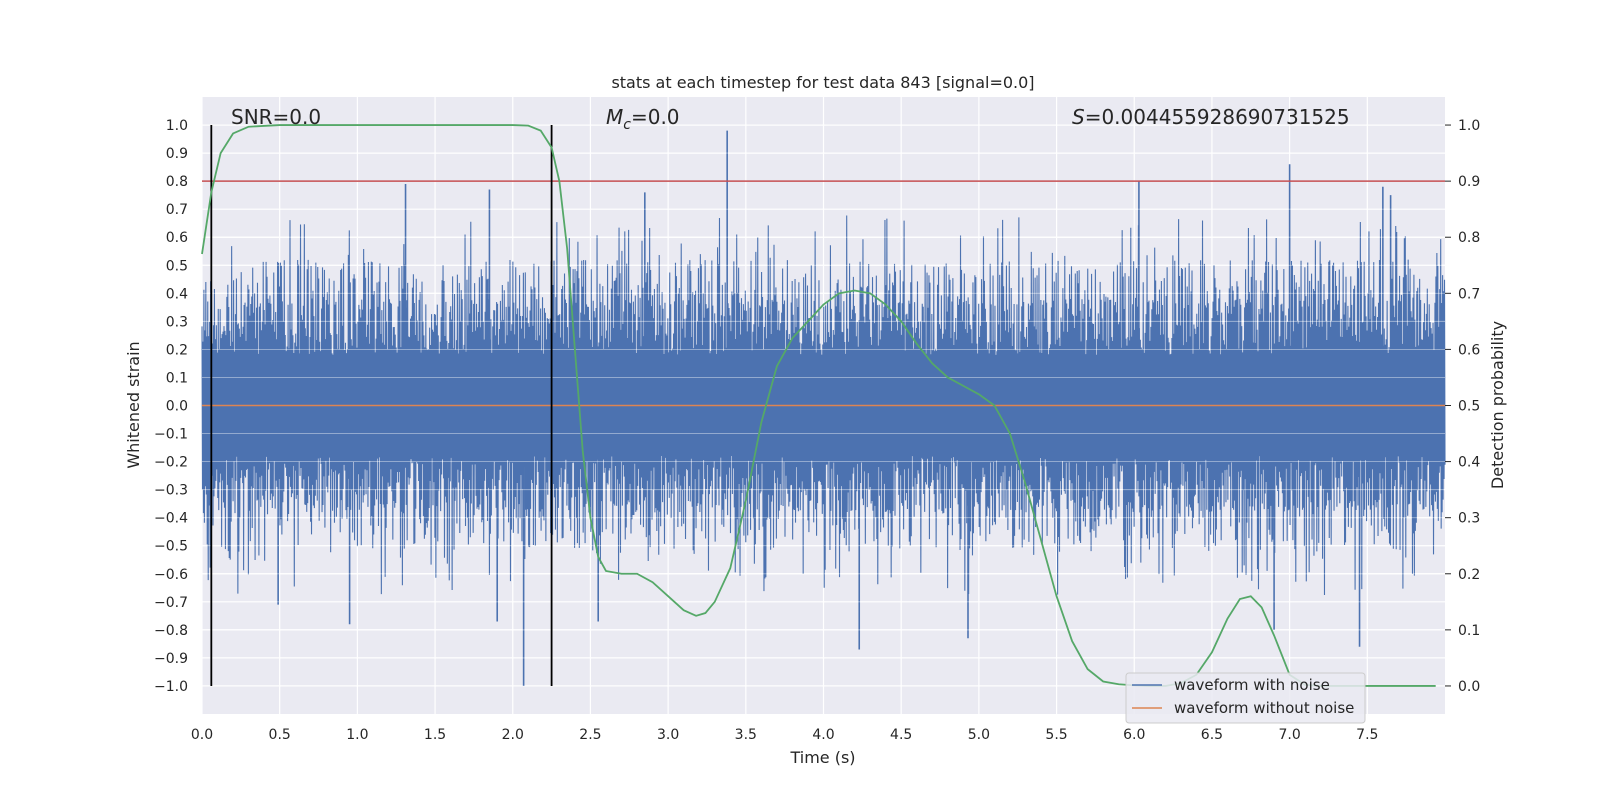 This screenshot has height=800, width=1600. What do you see at coordinates (357, 735) in the screenshot?
I see `x-tick-label: 1.0` at bounding box center [357, 735].